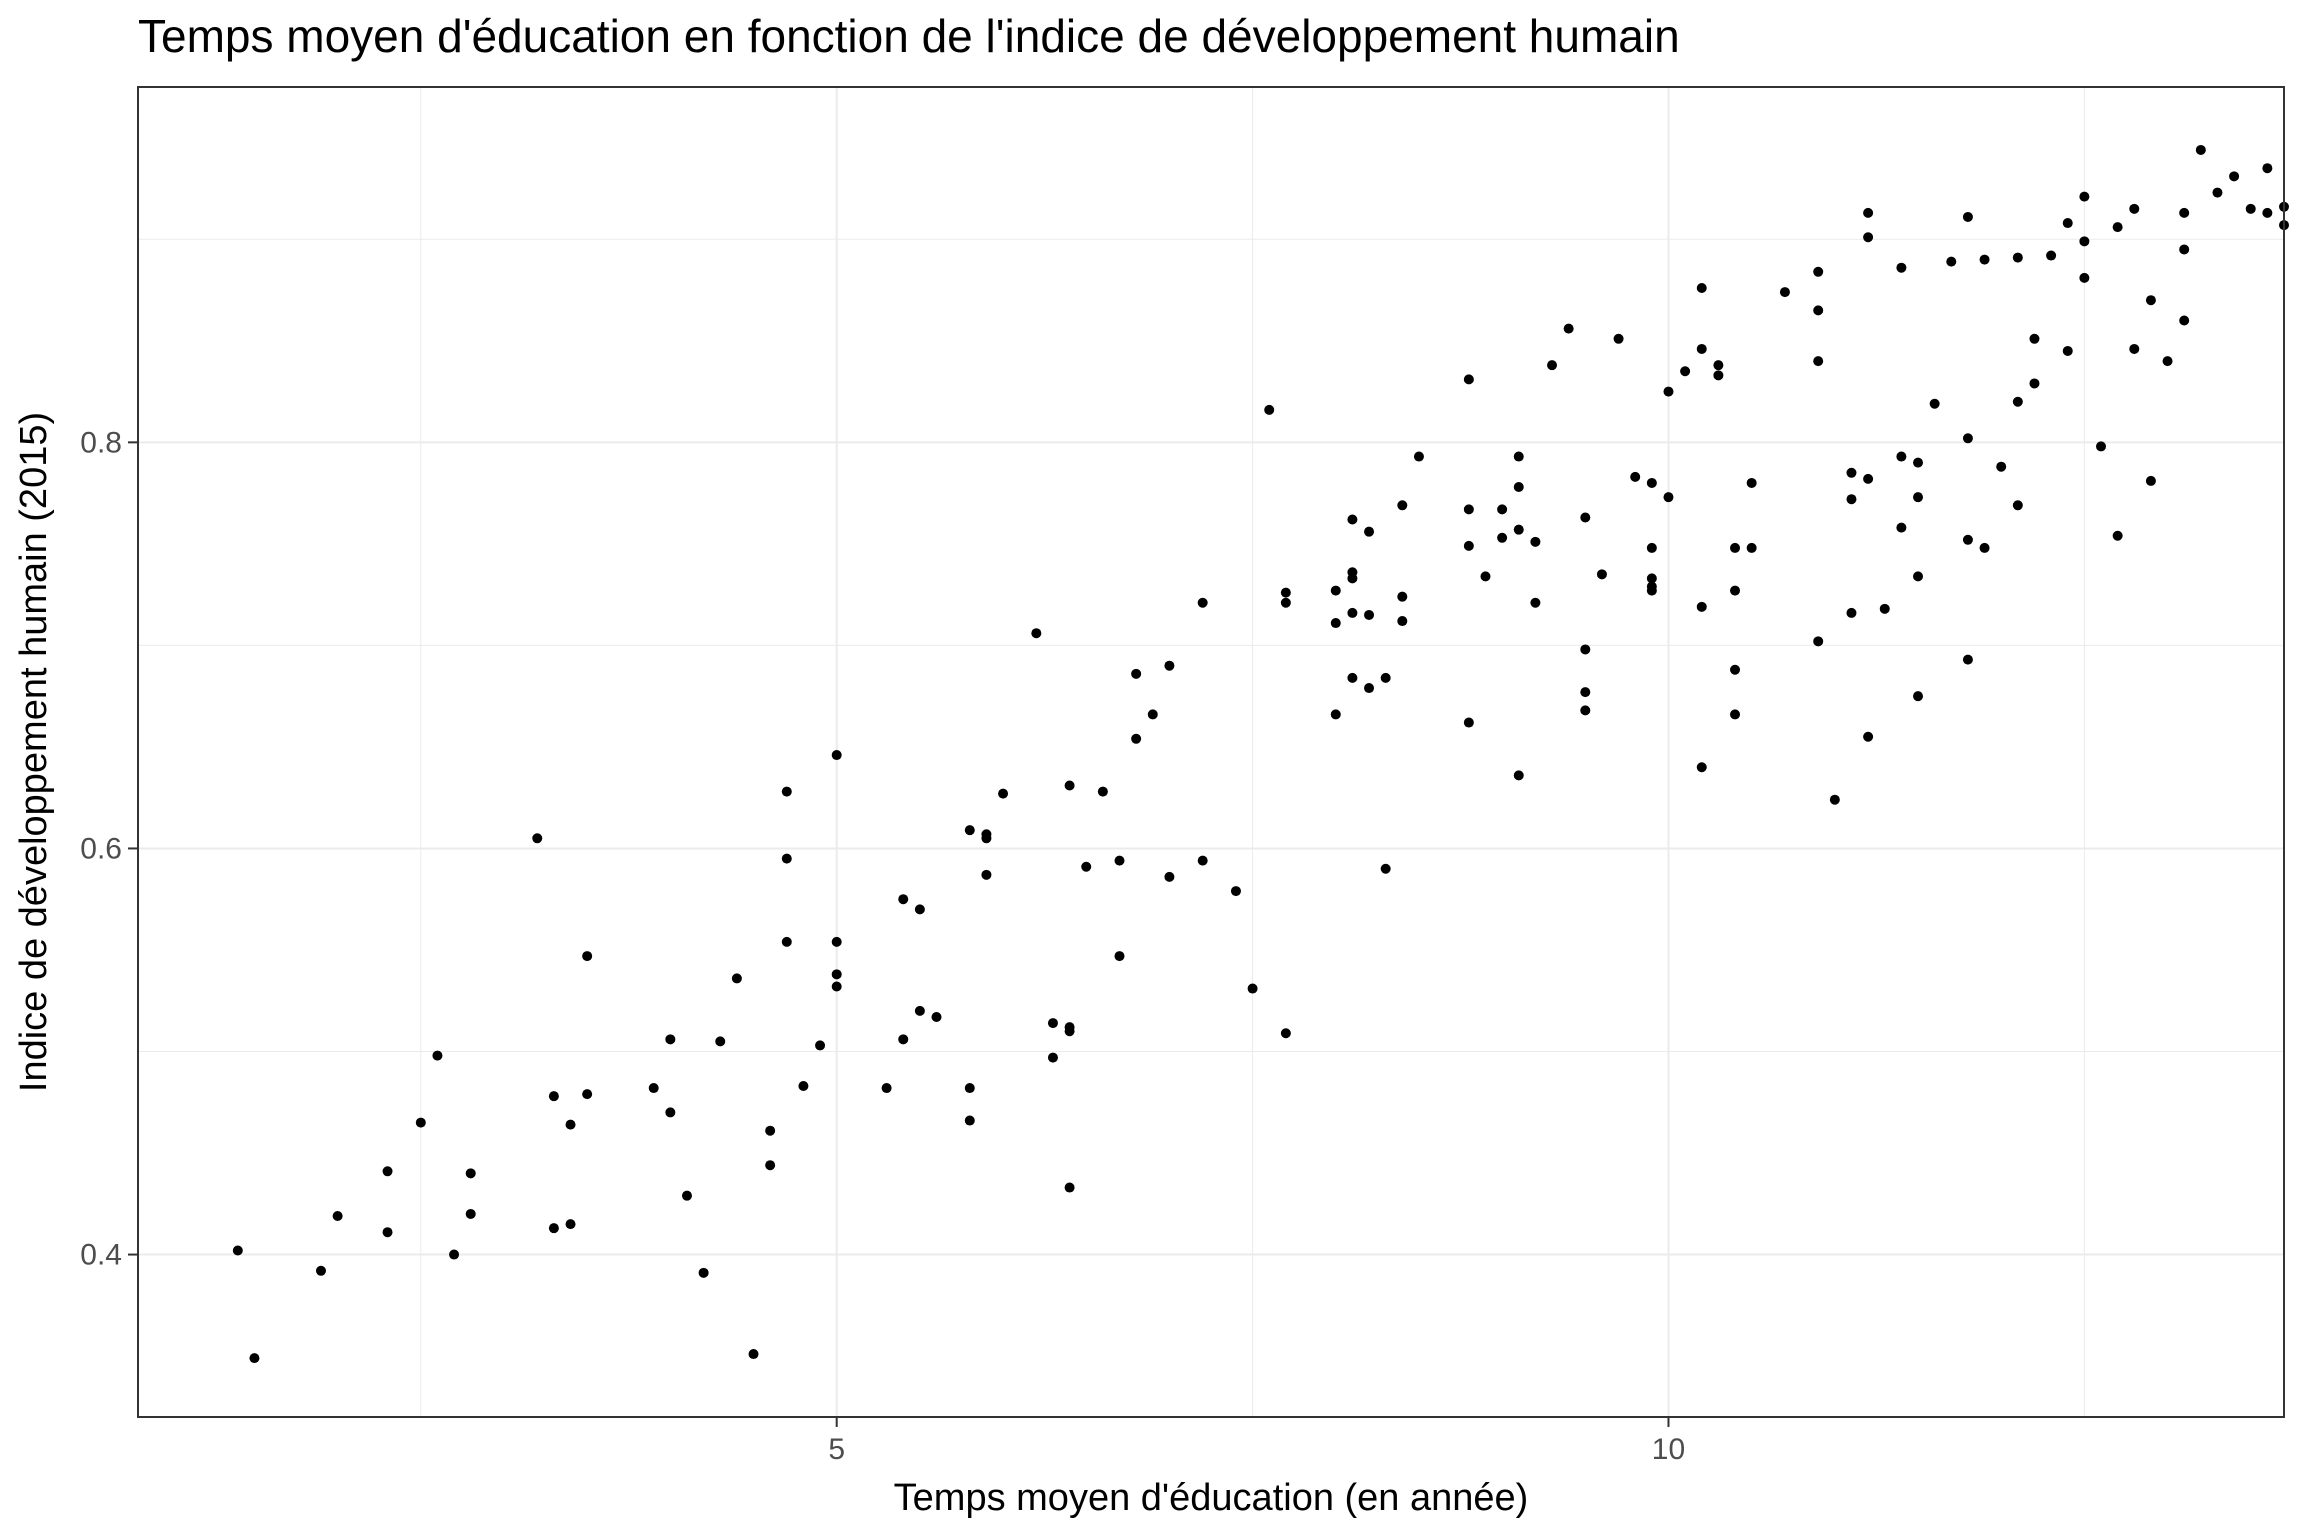 Image resolution: width=2304 pixels, height=1536 pixels. What do you see at coordinates (34, 752) in the screenshot?
I see `y-axis-title: Indice de développement humain (2015)` at bounding box center [34, 752].